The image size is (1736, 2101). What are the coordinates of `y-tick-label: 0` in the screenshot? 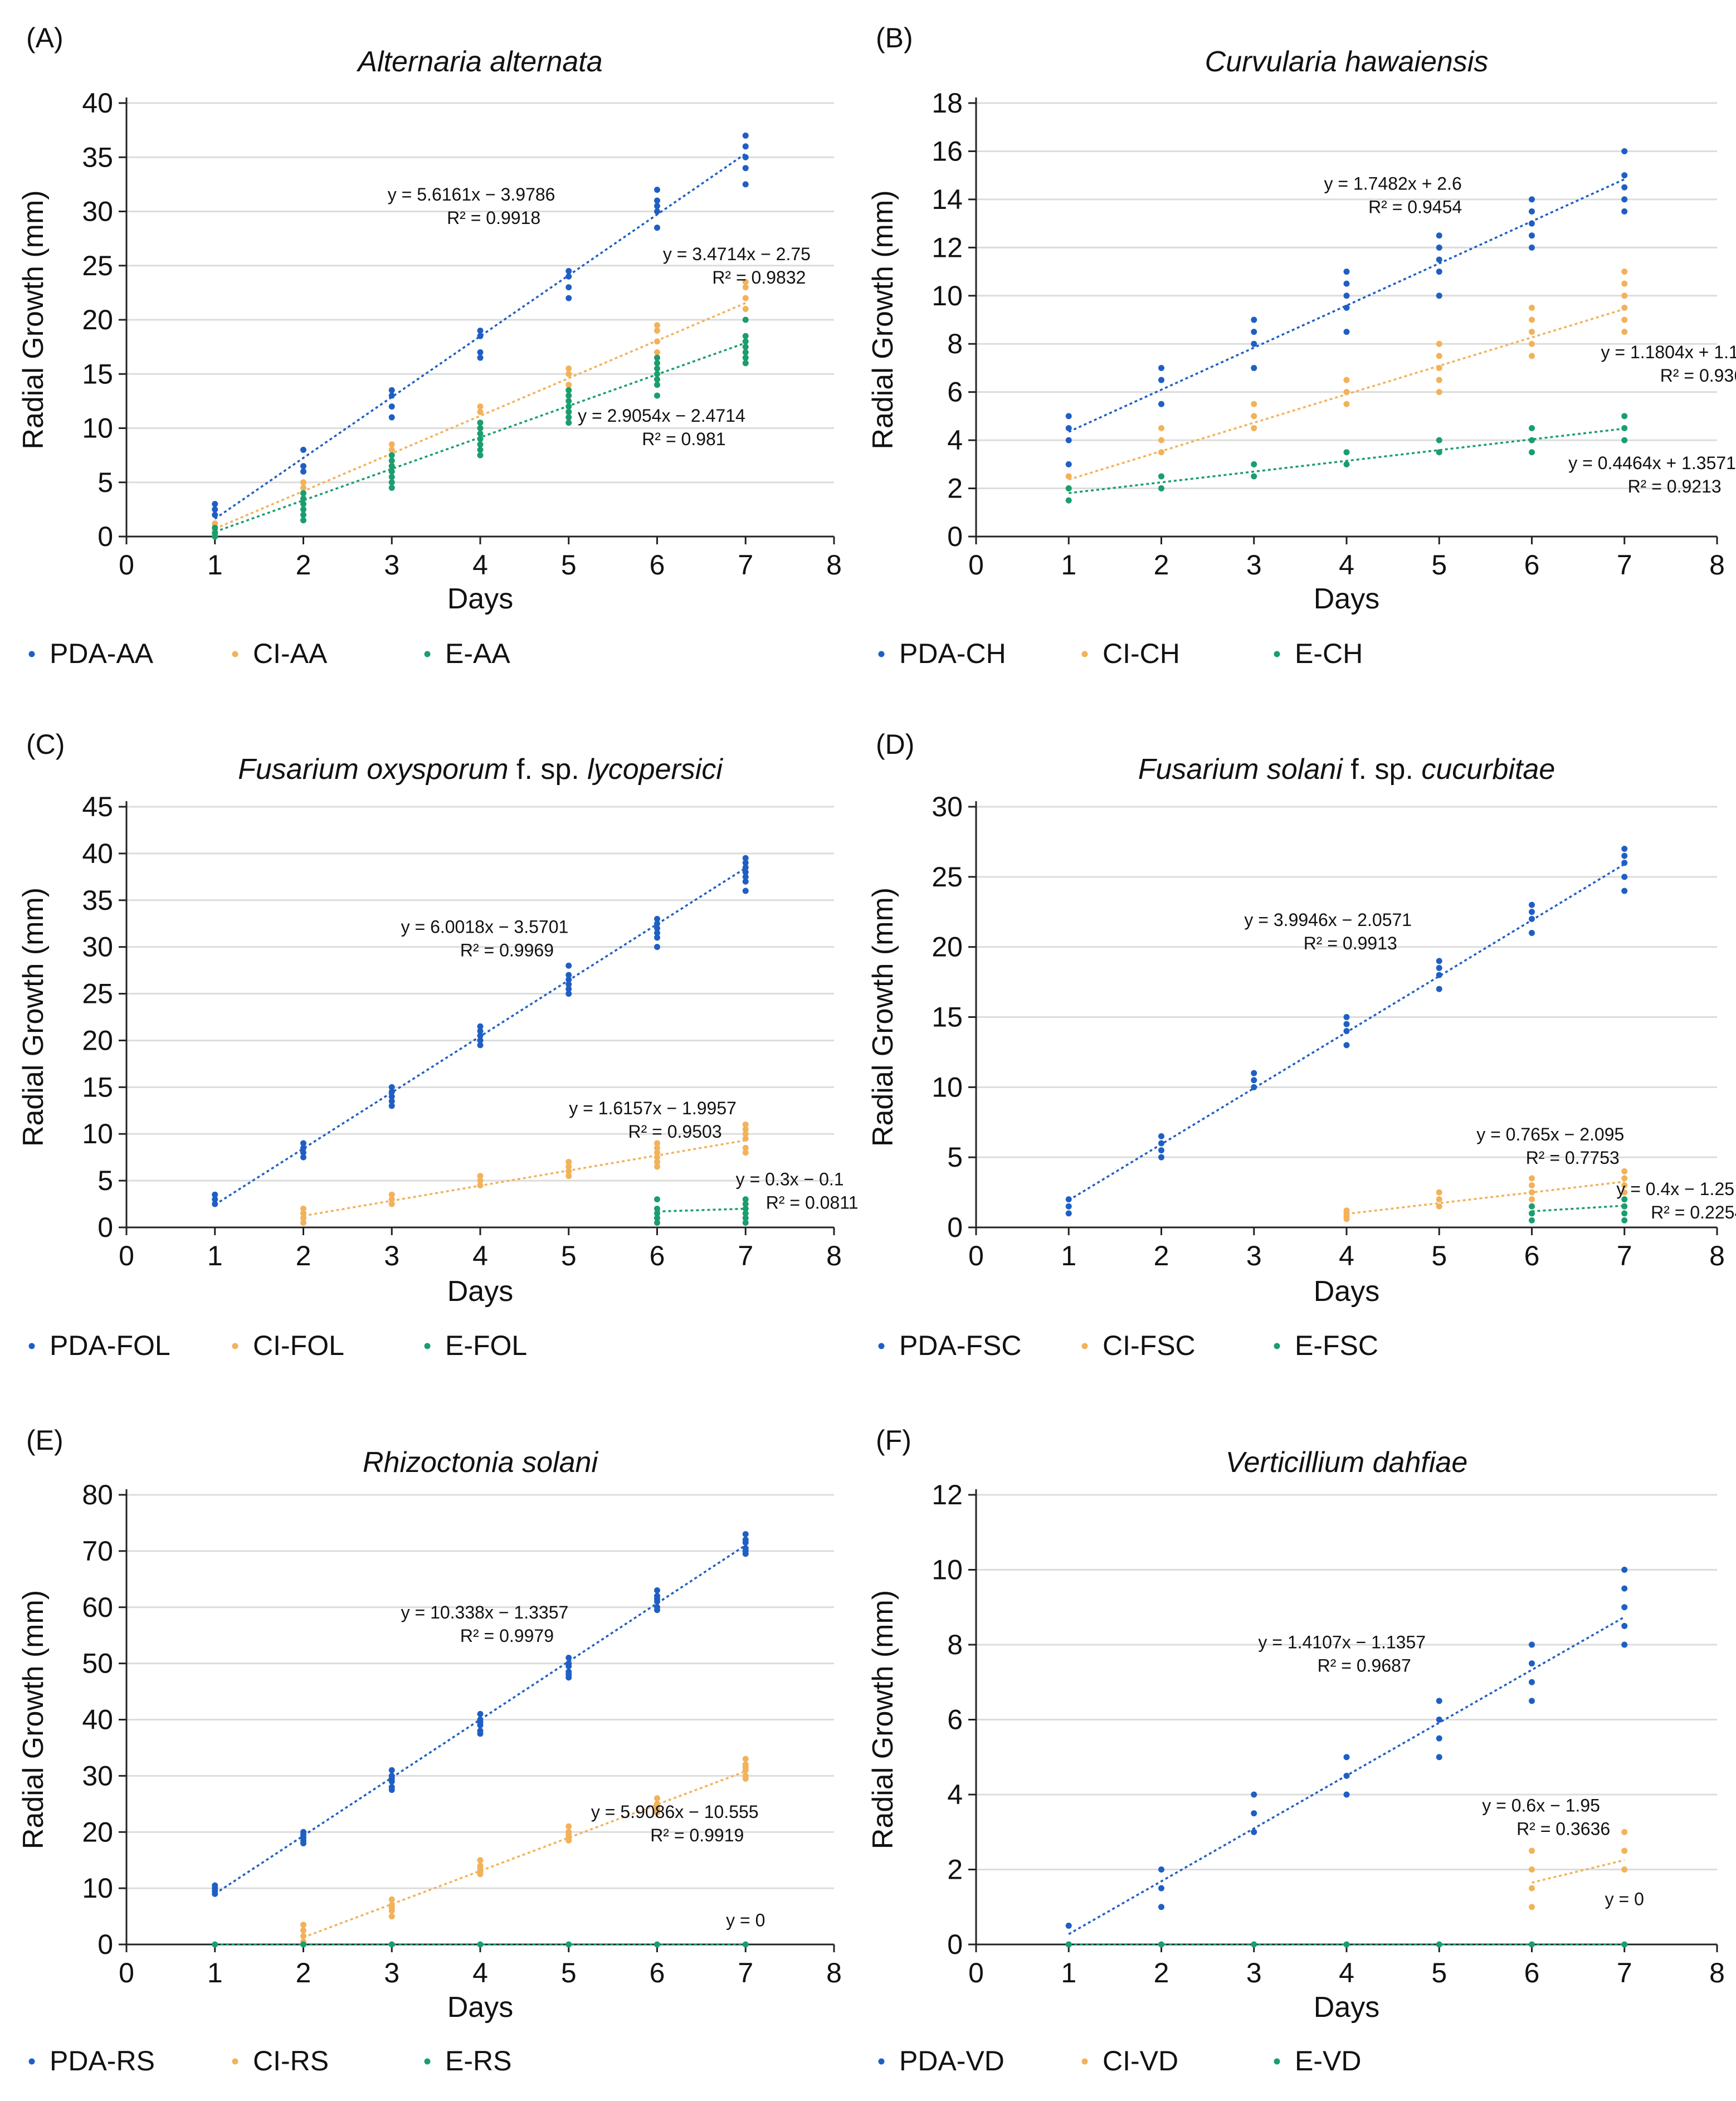 It's located at (955, 1227).